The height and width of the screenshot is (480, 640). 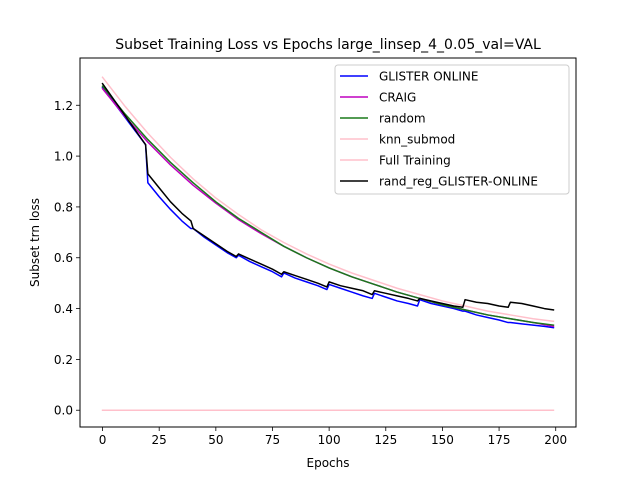 What do you see at coordinates (499, 440) in the screenshot?
I see `x-tick-label: 175` at bounding box center [499, 440].